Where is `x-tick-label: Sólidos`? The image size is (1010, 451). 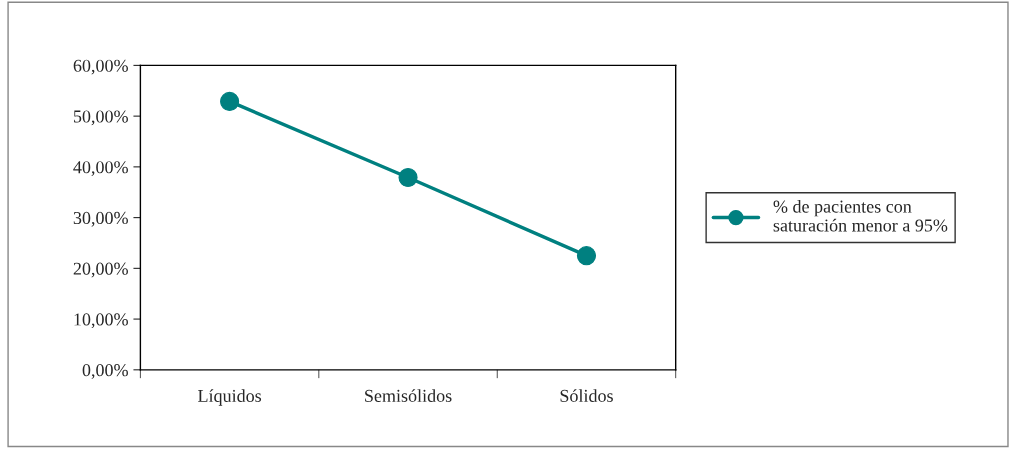
x-tick-label: Sólidos is located at coordinates (586, 395).